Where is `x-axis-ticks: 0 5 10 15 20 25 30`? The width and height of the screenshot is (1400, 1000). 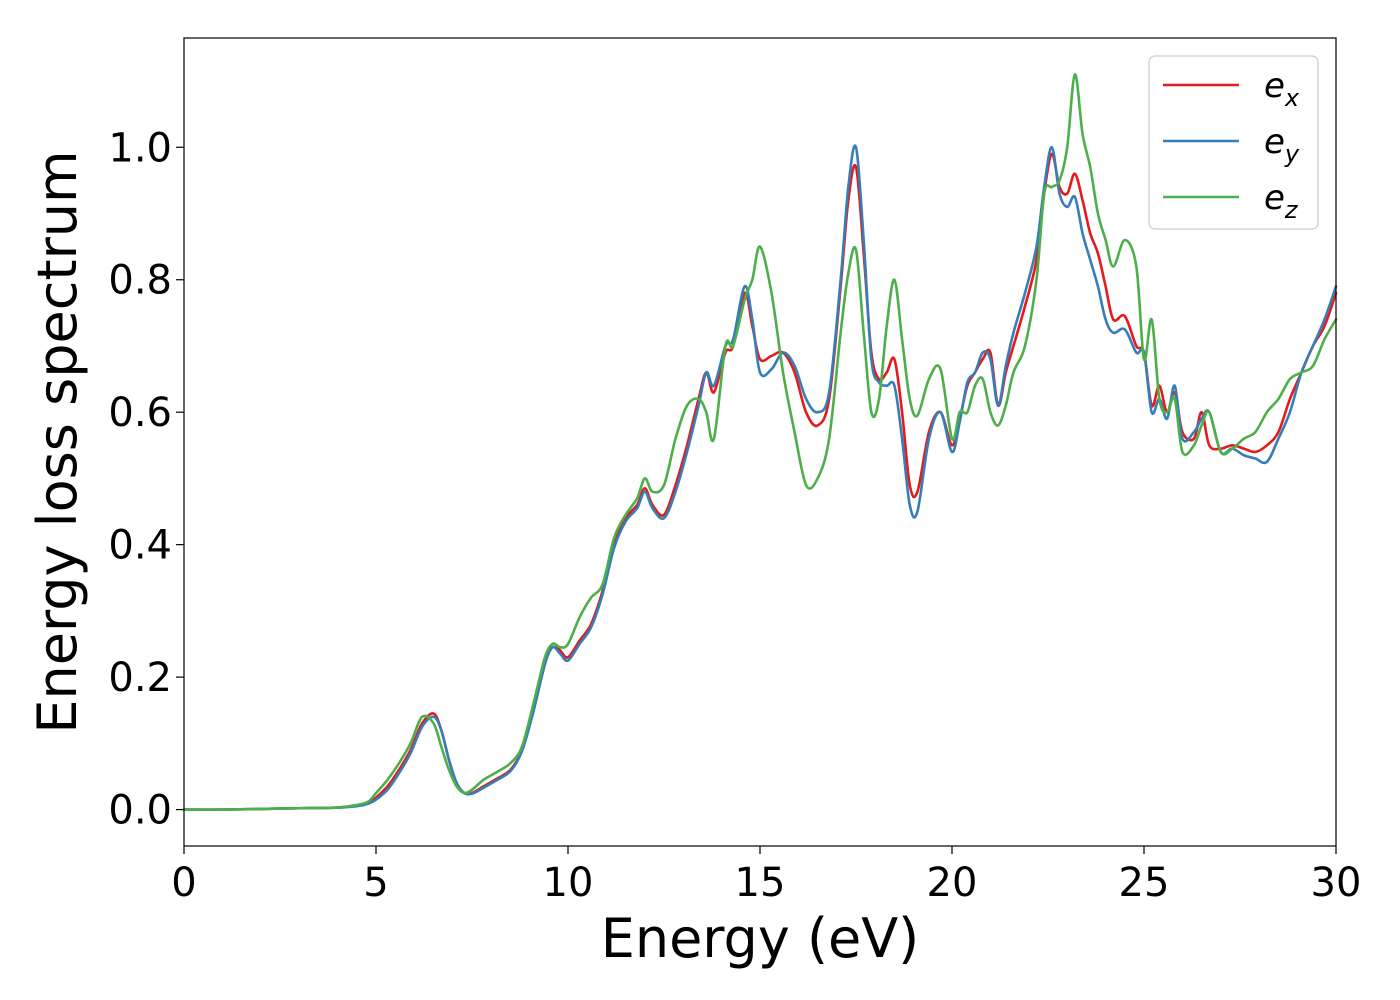
x-axis-ticks: 0 5 10 15 20 25 30 is located at coordinates (766, 876).